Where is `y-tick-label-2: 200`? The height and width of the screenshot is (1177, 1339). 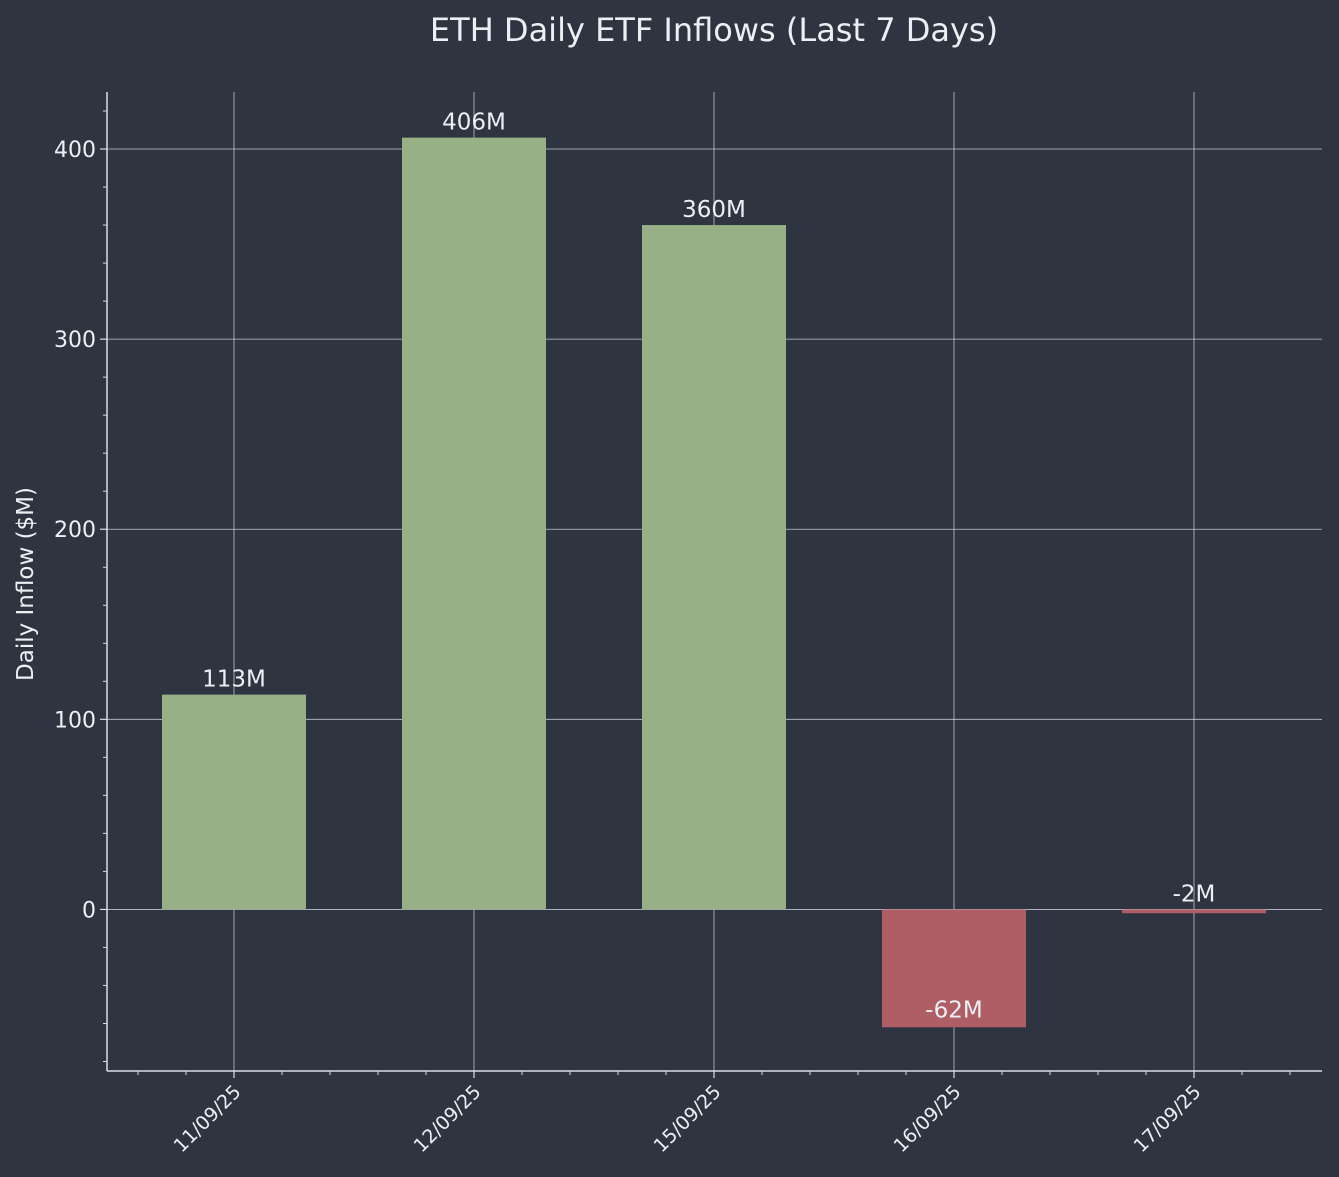
y-tick-label-2: 200 is located at coordinates (75, 530).